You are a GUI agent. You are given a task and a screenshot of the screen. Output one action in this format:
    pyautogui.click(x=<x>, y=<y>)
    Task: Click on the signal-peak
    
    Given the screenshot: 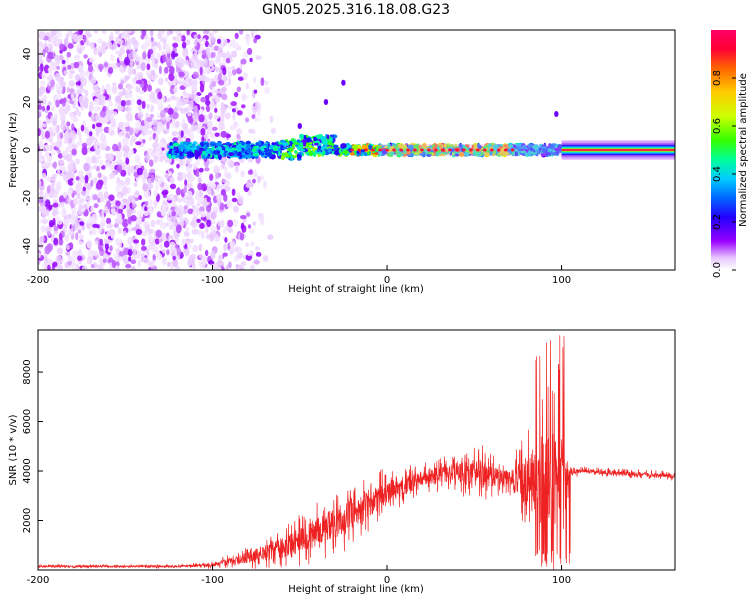 What is the action you would take?
    pyautogui.click(x=380, y=150)
    